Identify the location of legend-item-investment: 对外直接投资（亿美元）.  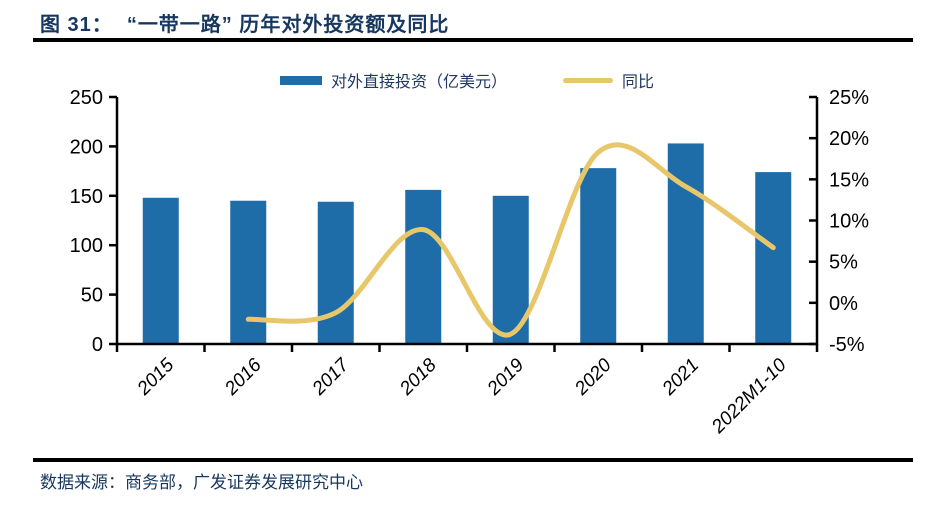
(393, 80).